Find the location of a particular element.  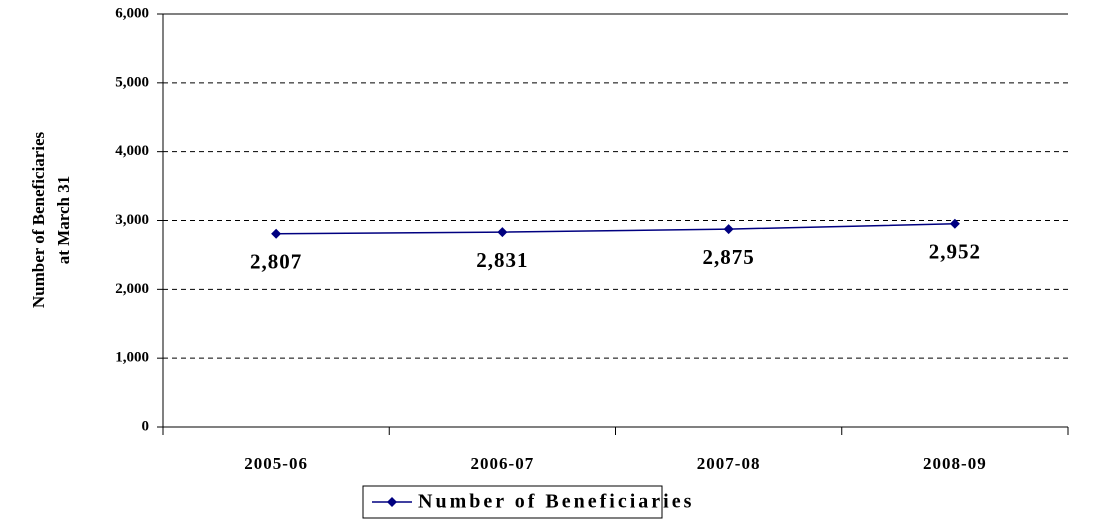

y-axis-label: Number of Beneficiaries is located at coordinates (38, 219).